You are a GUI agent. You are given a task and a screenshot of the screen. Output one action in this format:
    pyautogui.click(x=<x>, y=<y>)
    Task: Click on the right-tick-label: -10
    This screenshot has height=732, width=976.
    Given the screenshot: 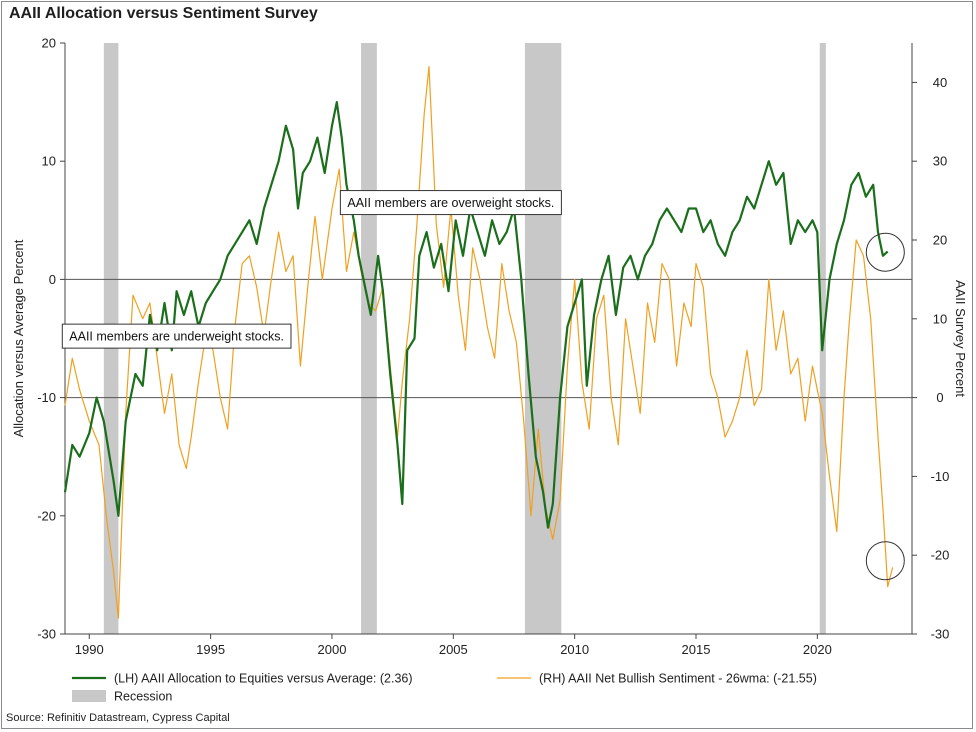 What is the action you would take?
    pyautogui.click(x=940, y=476)
    